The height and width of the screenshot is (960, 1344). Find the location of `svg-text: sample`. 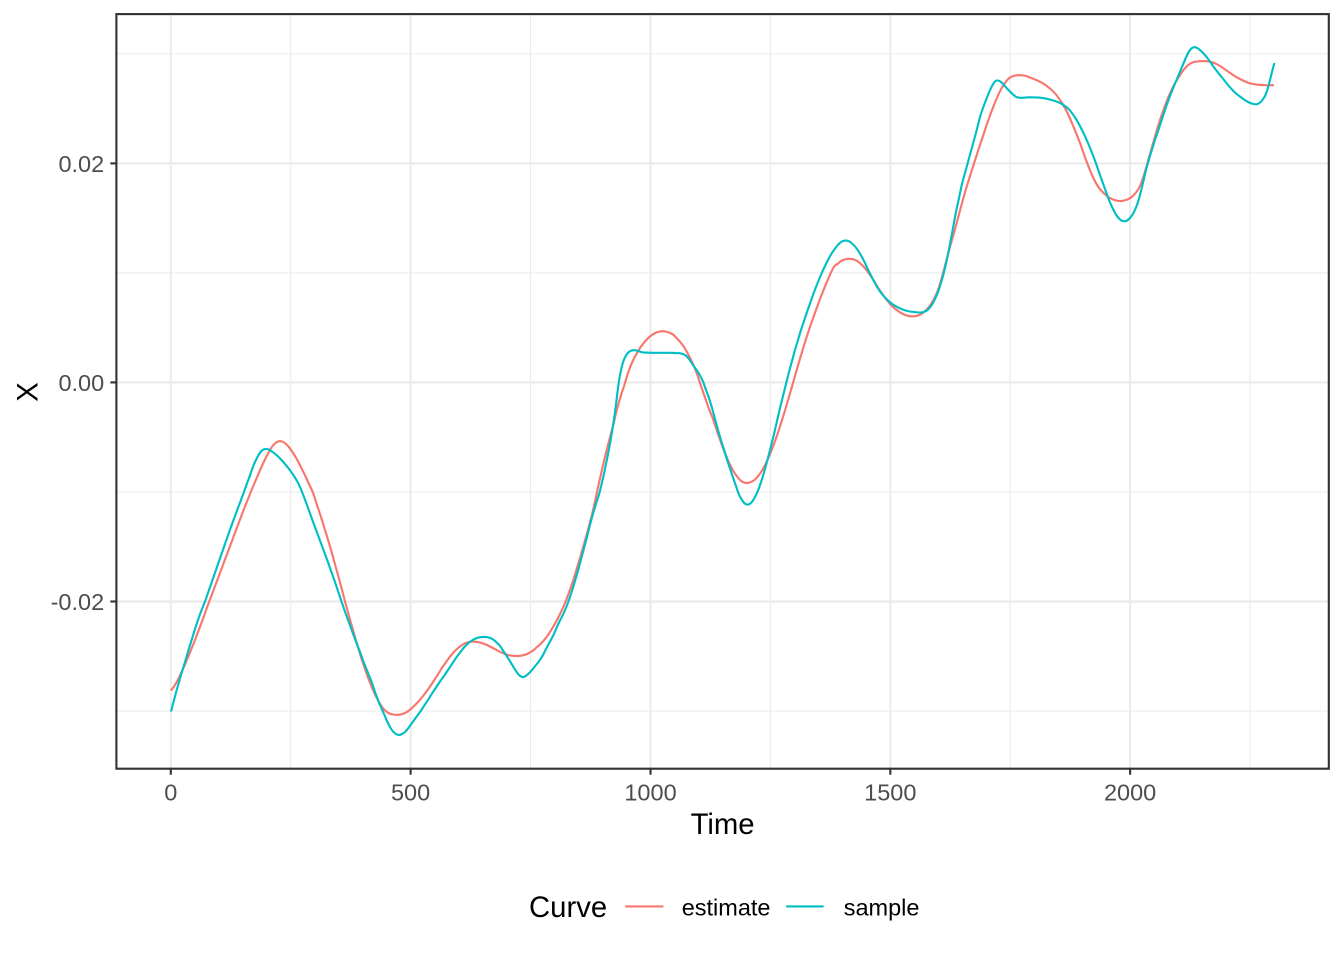

svg-text: sample is located at coordinates (882, 908).